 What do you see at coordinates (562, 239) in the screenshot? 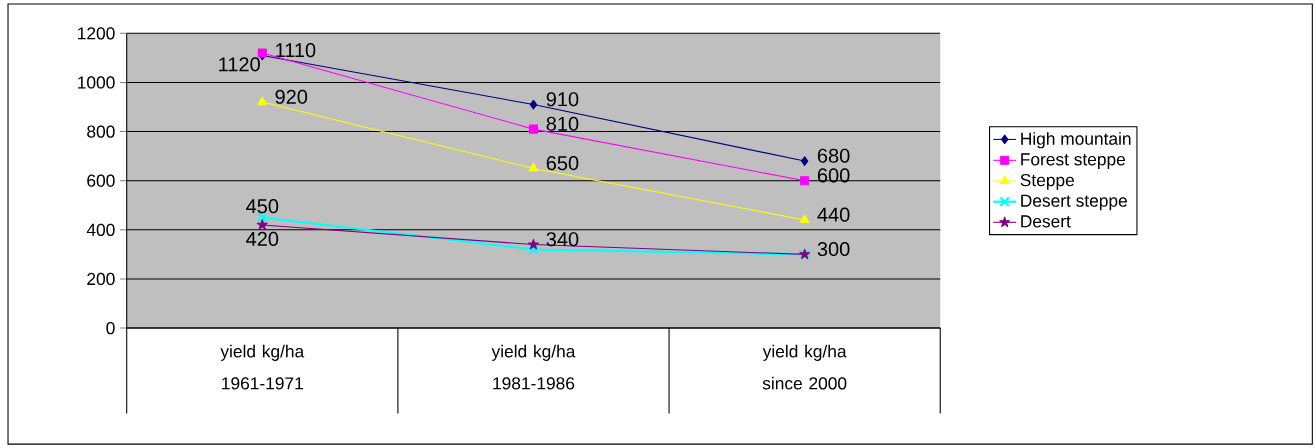
I see `data-label: 340` at bounding box center [562, 239].